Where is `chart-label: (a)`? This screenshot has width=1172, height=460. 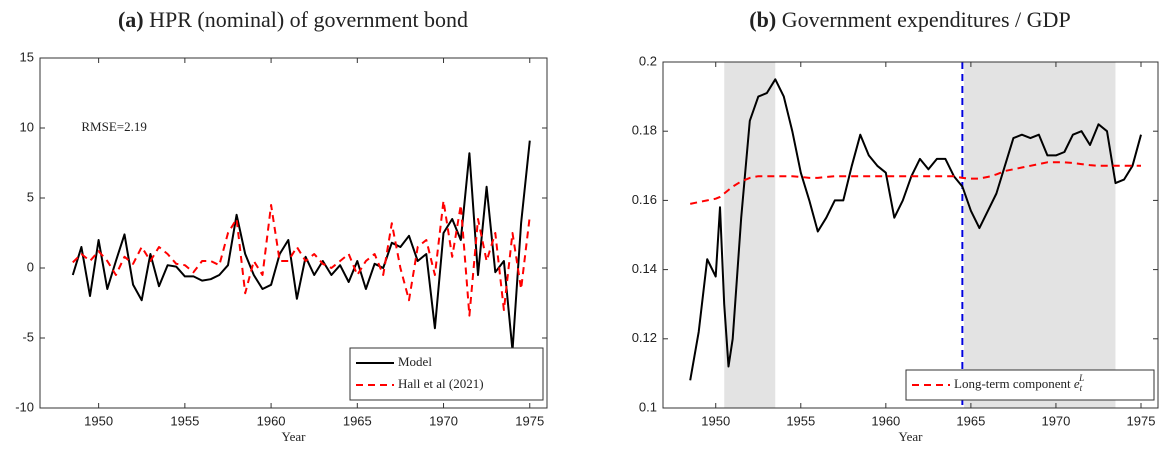 chart-label: (a) is located at coordinates (131, 19).